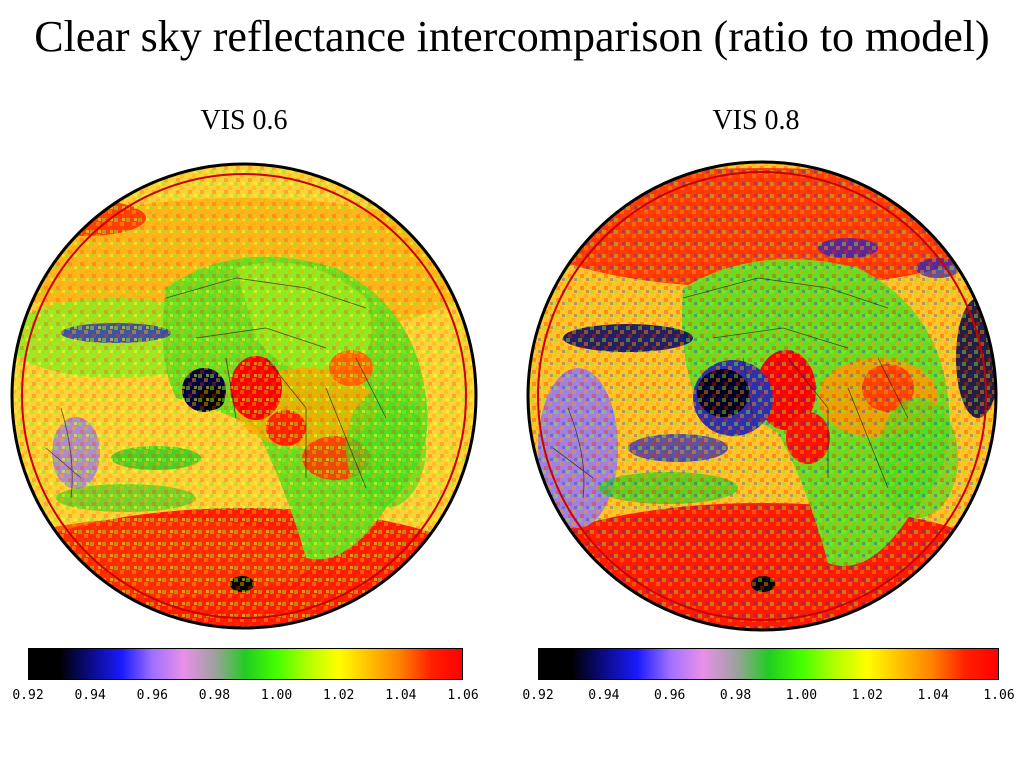 This screenshot has width=1024, height=768. Describe the element at coordinates (463, 695) in the screenshot. I see `colorbar-vis-0-6-tick-7: 1.06` at that location.